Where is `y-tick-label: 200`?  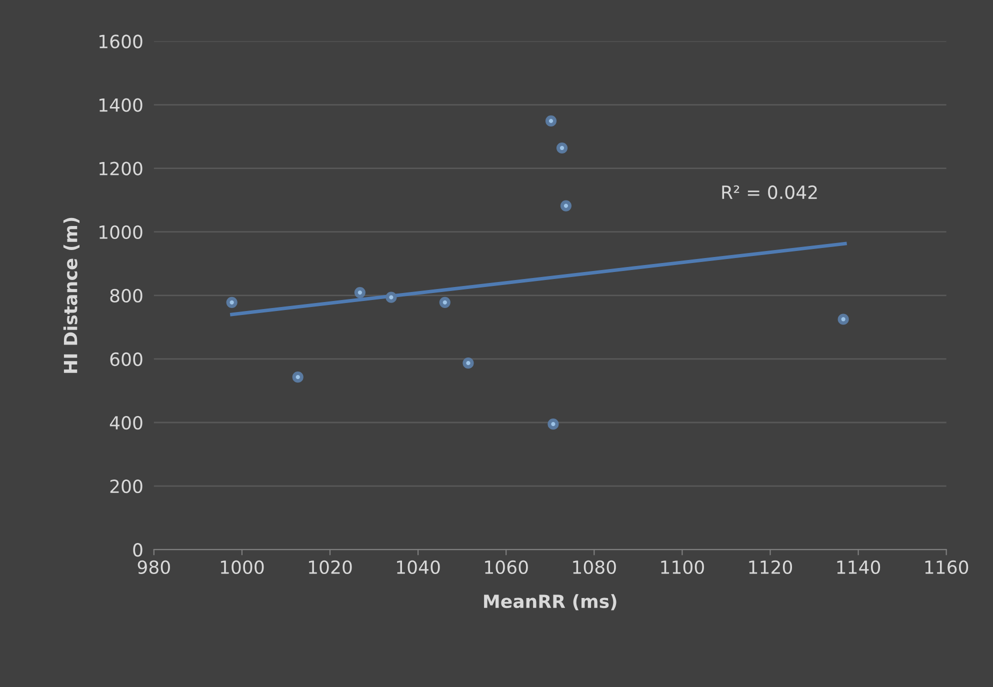 y-tick-label: 200 is located at coordinates (126, 487).